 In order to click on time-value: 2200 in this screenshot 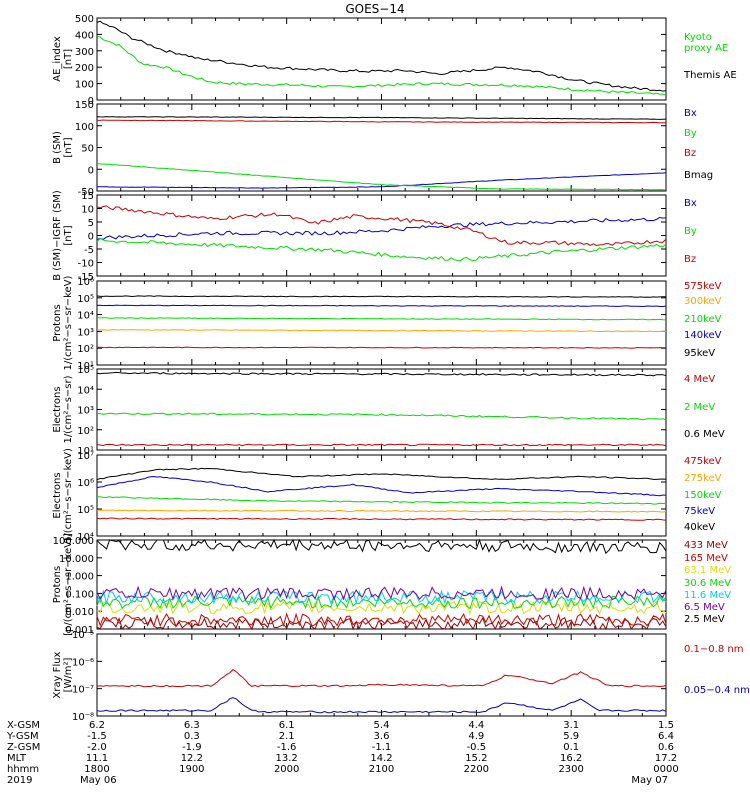, I will do `click(476, 769)`.